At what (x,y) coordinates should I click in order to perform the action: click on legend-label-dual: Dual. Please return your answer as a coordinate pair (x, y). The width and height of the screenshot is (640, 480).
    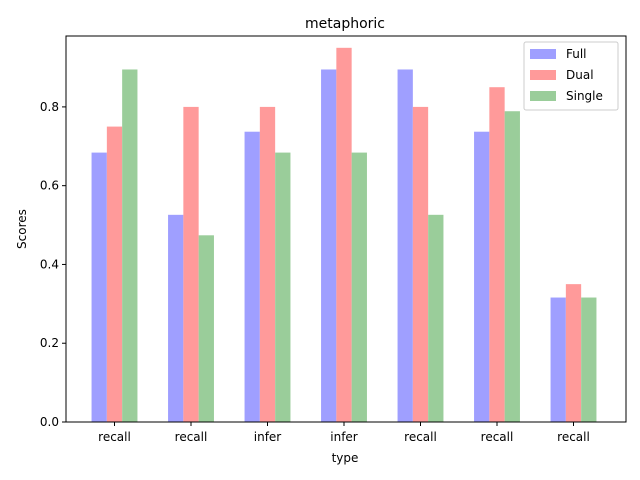
    Looking at the image, I should click on (580, 75).